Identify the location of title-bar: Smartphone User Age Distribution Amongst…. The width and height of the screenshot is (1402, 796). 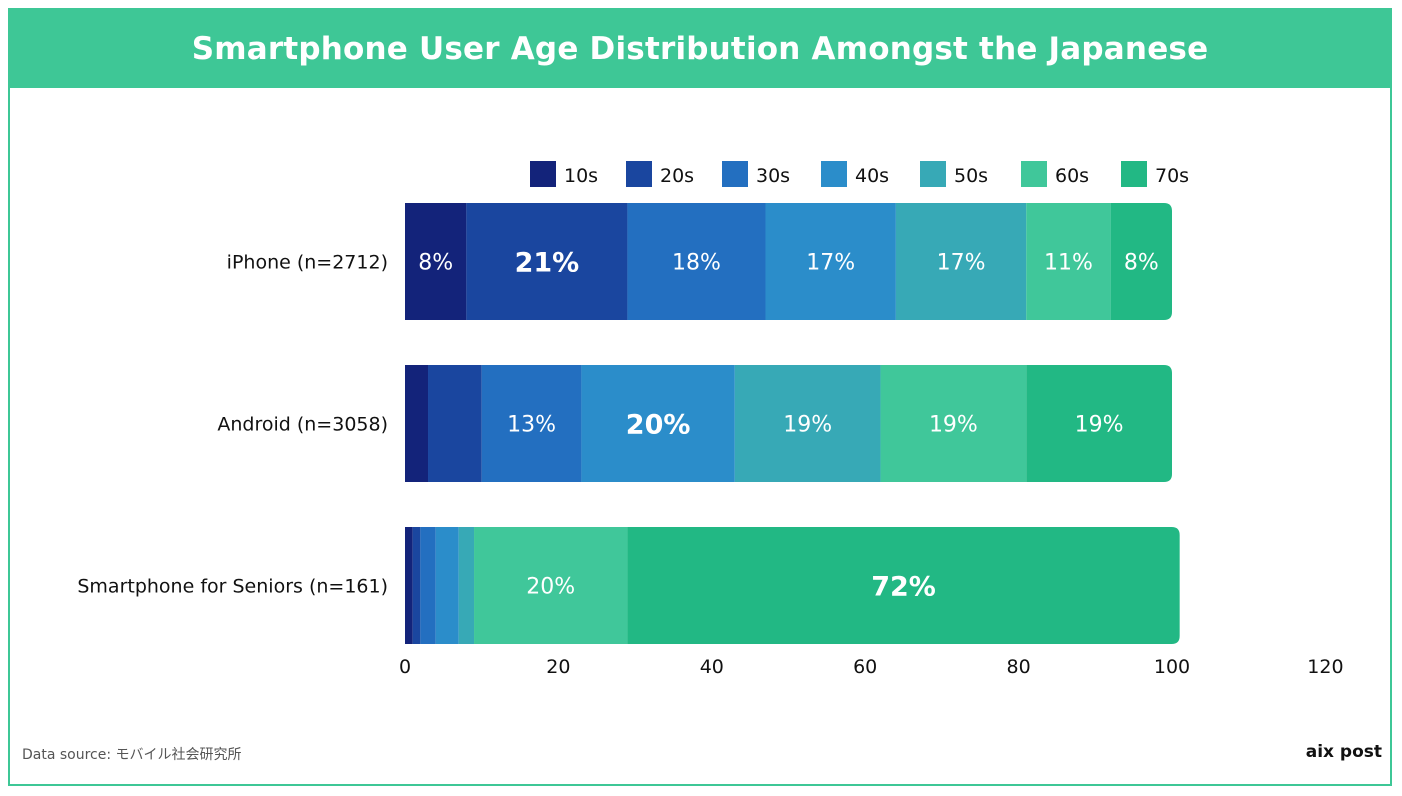
(700, 49).